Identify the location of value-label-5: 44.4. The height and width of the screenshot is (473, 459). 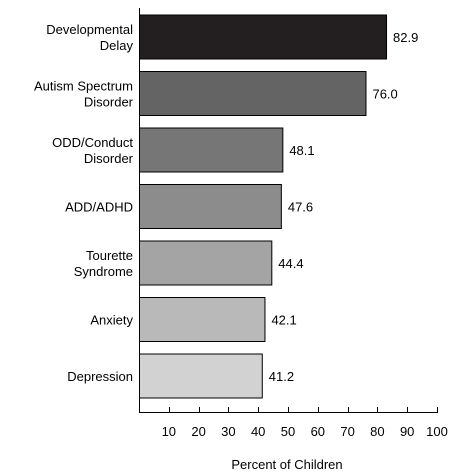
(290, 263).